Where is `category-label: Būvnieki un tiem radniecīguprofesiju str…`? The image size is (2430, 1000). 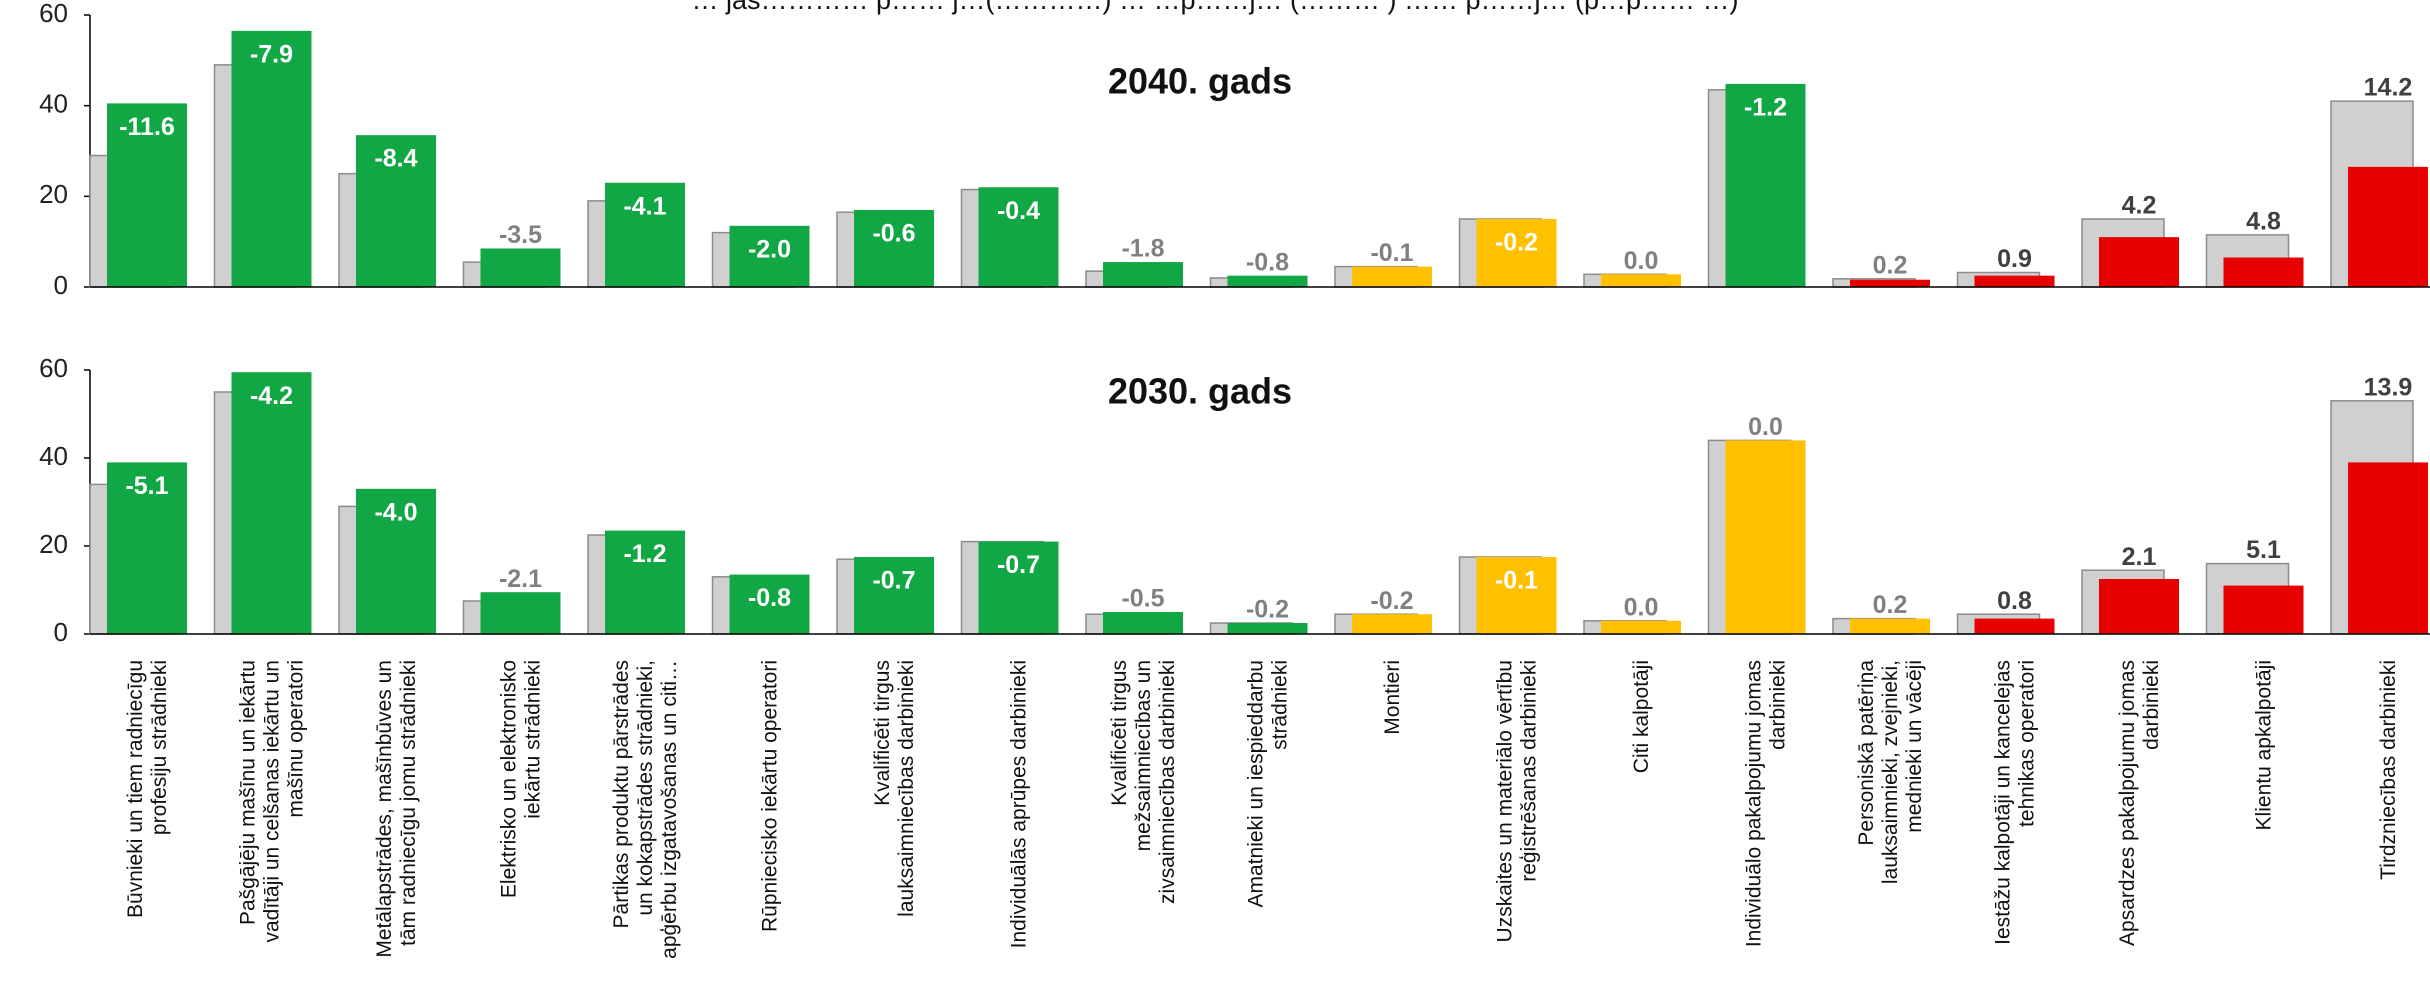 category-label: Būvnieki un tiem radniecīguprofesiju str… is located at coordinates (147, 789).